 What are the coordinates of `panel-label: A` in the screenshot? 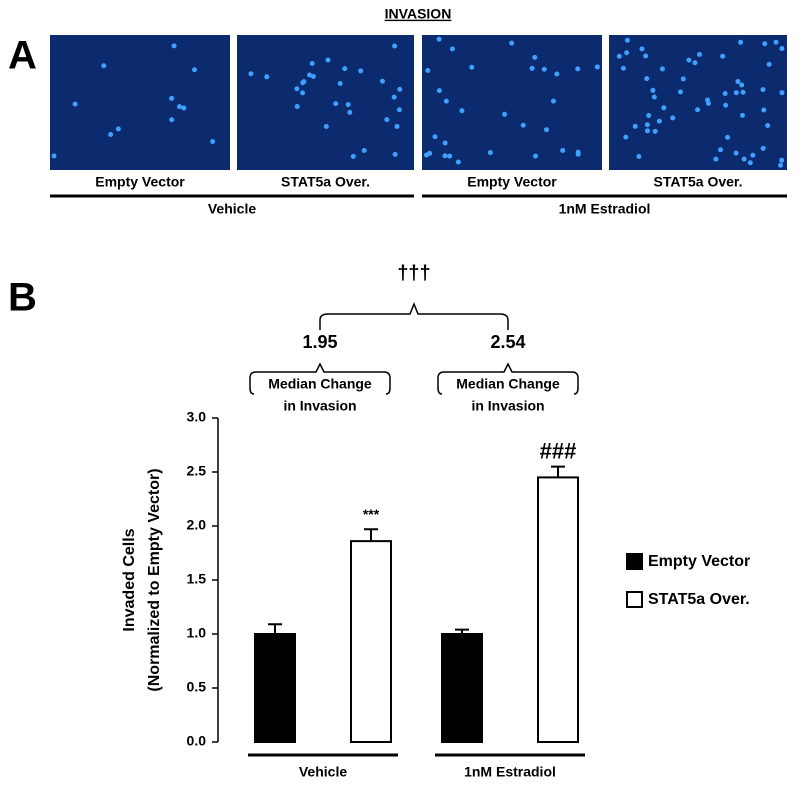 It's located at (22, 56).